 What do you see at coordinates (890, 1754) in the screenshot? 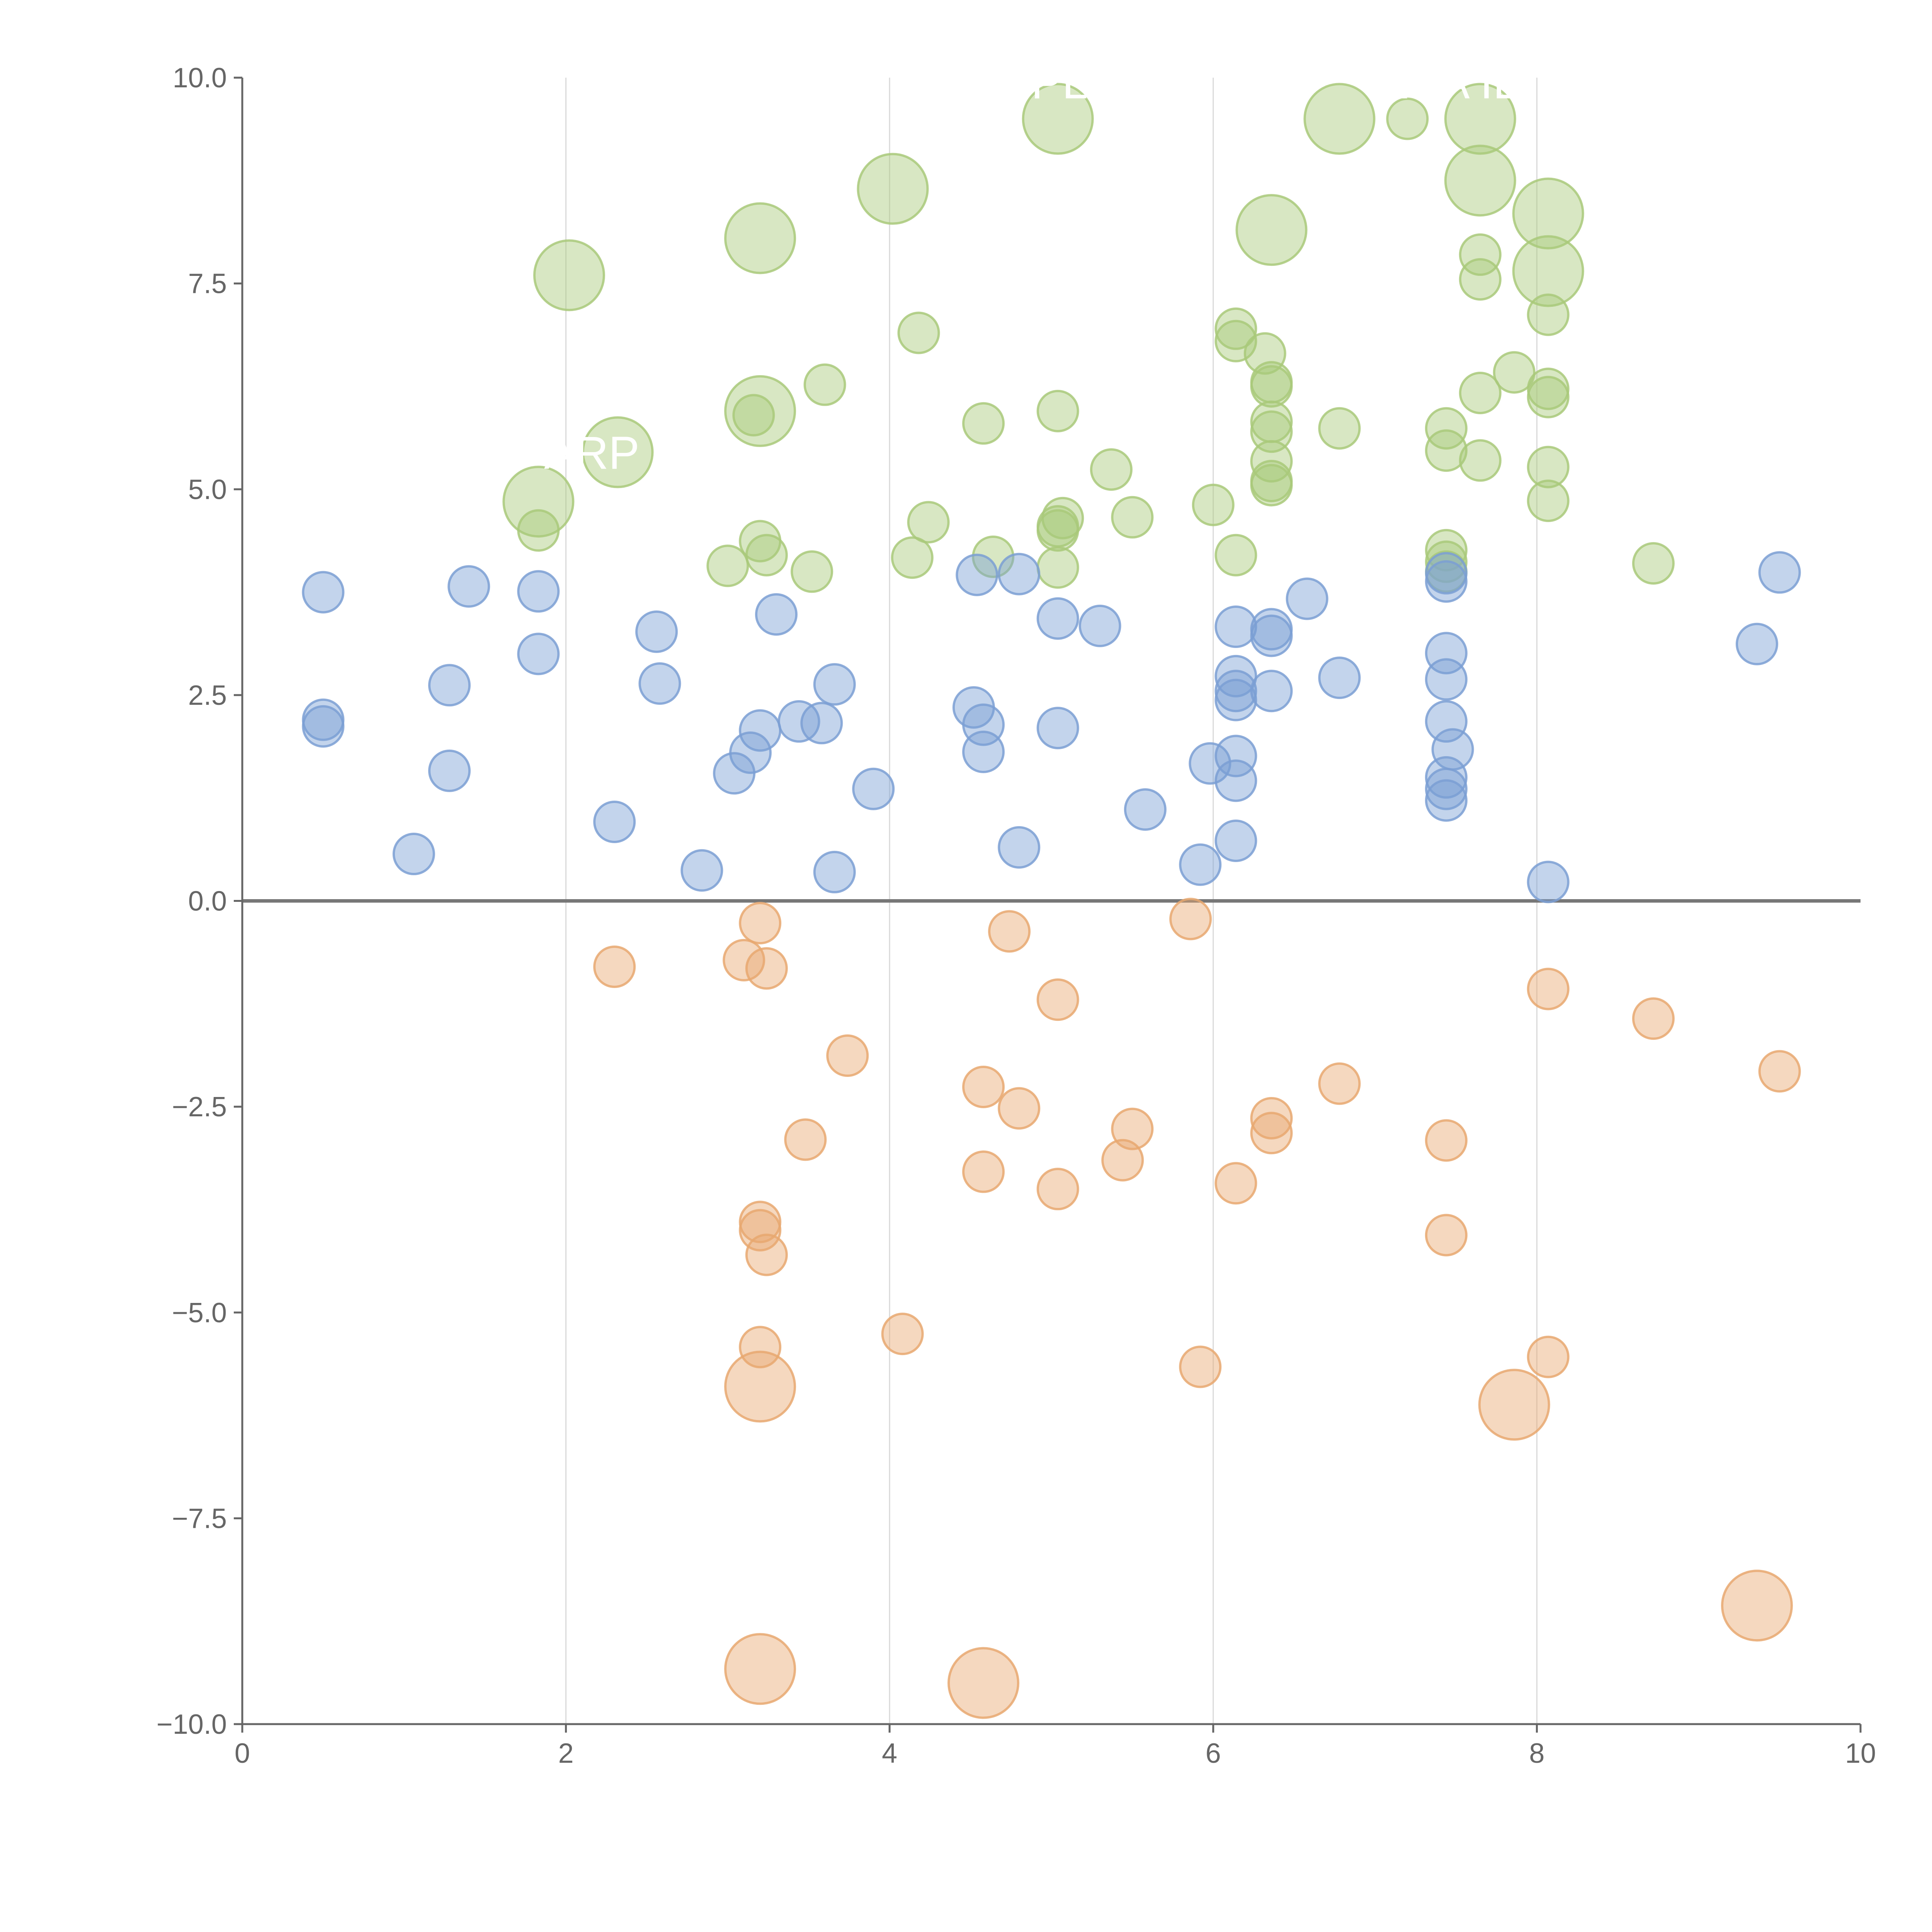
I see `x-tick-label: 4` at bounding box center [890, 1754].